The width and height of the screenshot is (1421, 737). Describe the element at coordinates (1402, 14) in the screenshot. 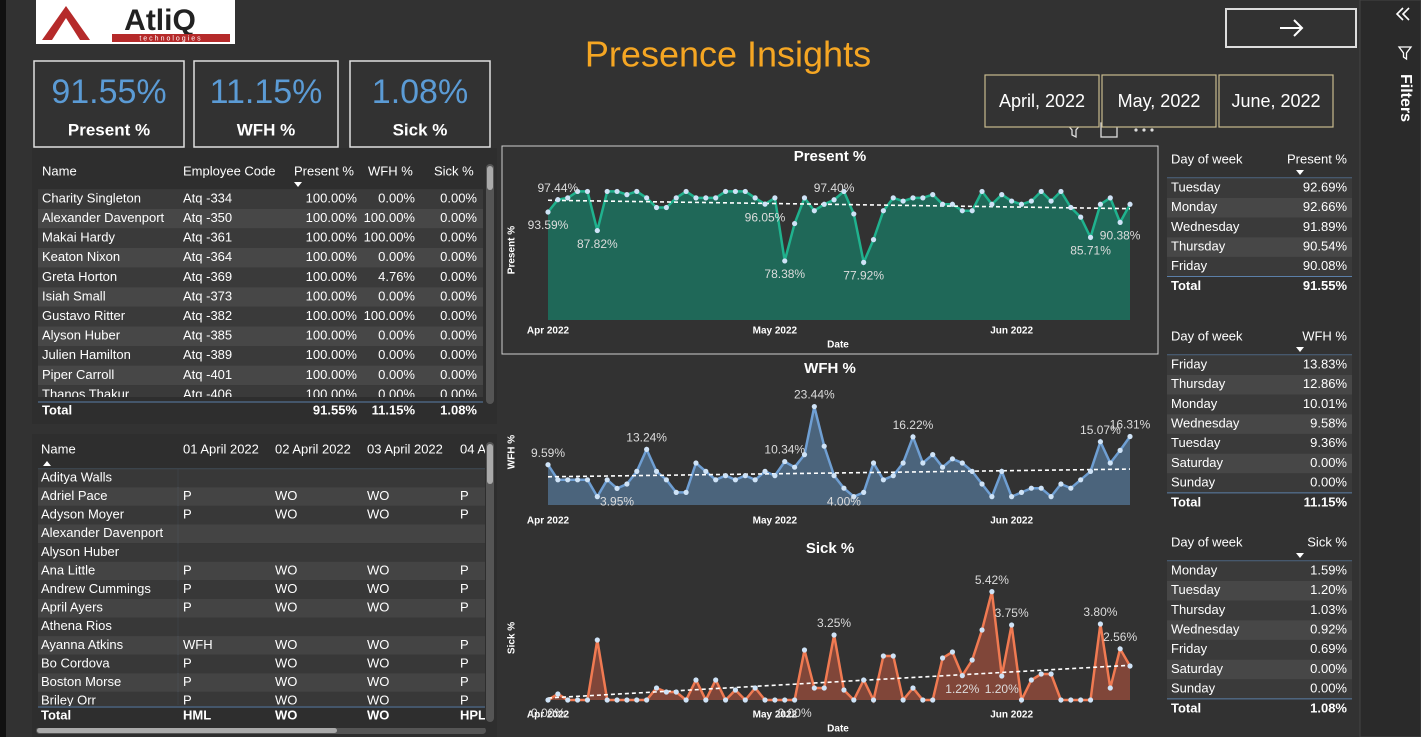

I see `collapse-icon` at that location.